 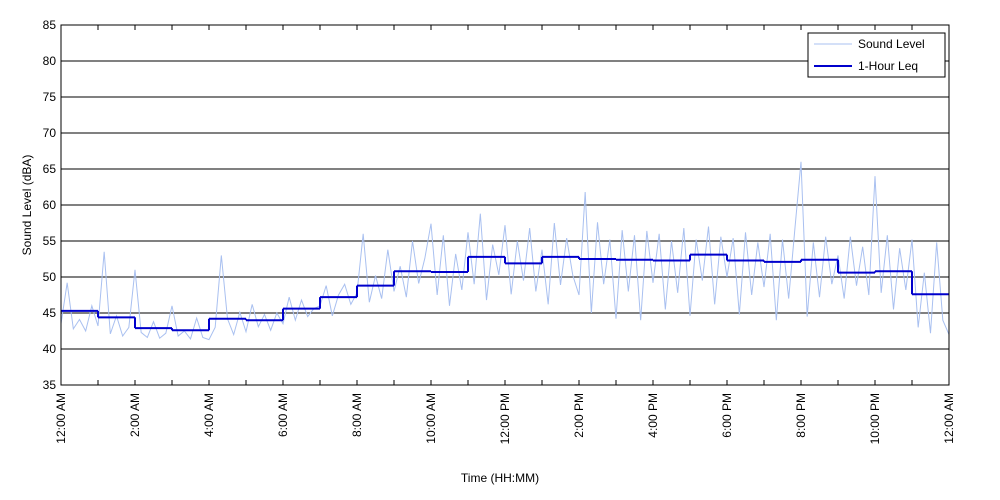 I want to click on x-tick-label: 4:00 AM, so click(x=209, y=415).